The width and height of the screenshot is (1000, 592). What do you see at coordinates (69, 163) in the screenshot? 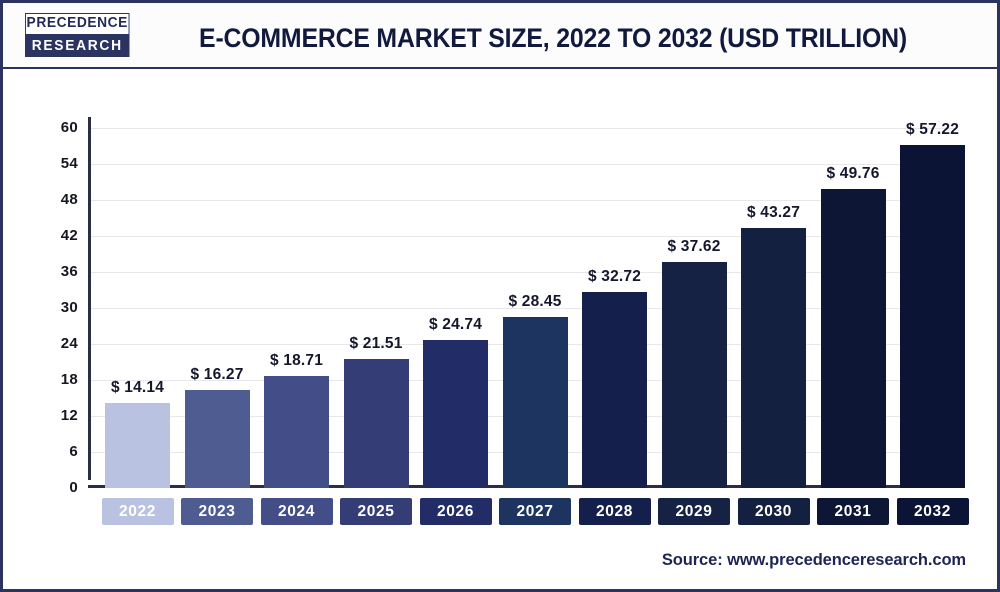
I see `y-axis-tick-label: 54` at bounding box center [69, 163].